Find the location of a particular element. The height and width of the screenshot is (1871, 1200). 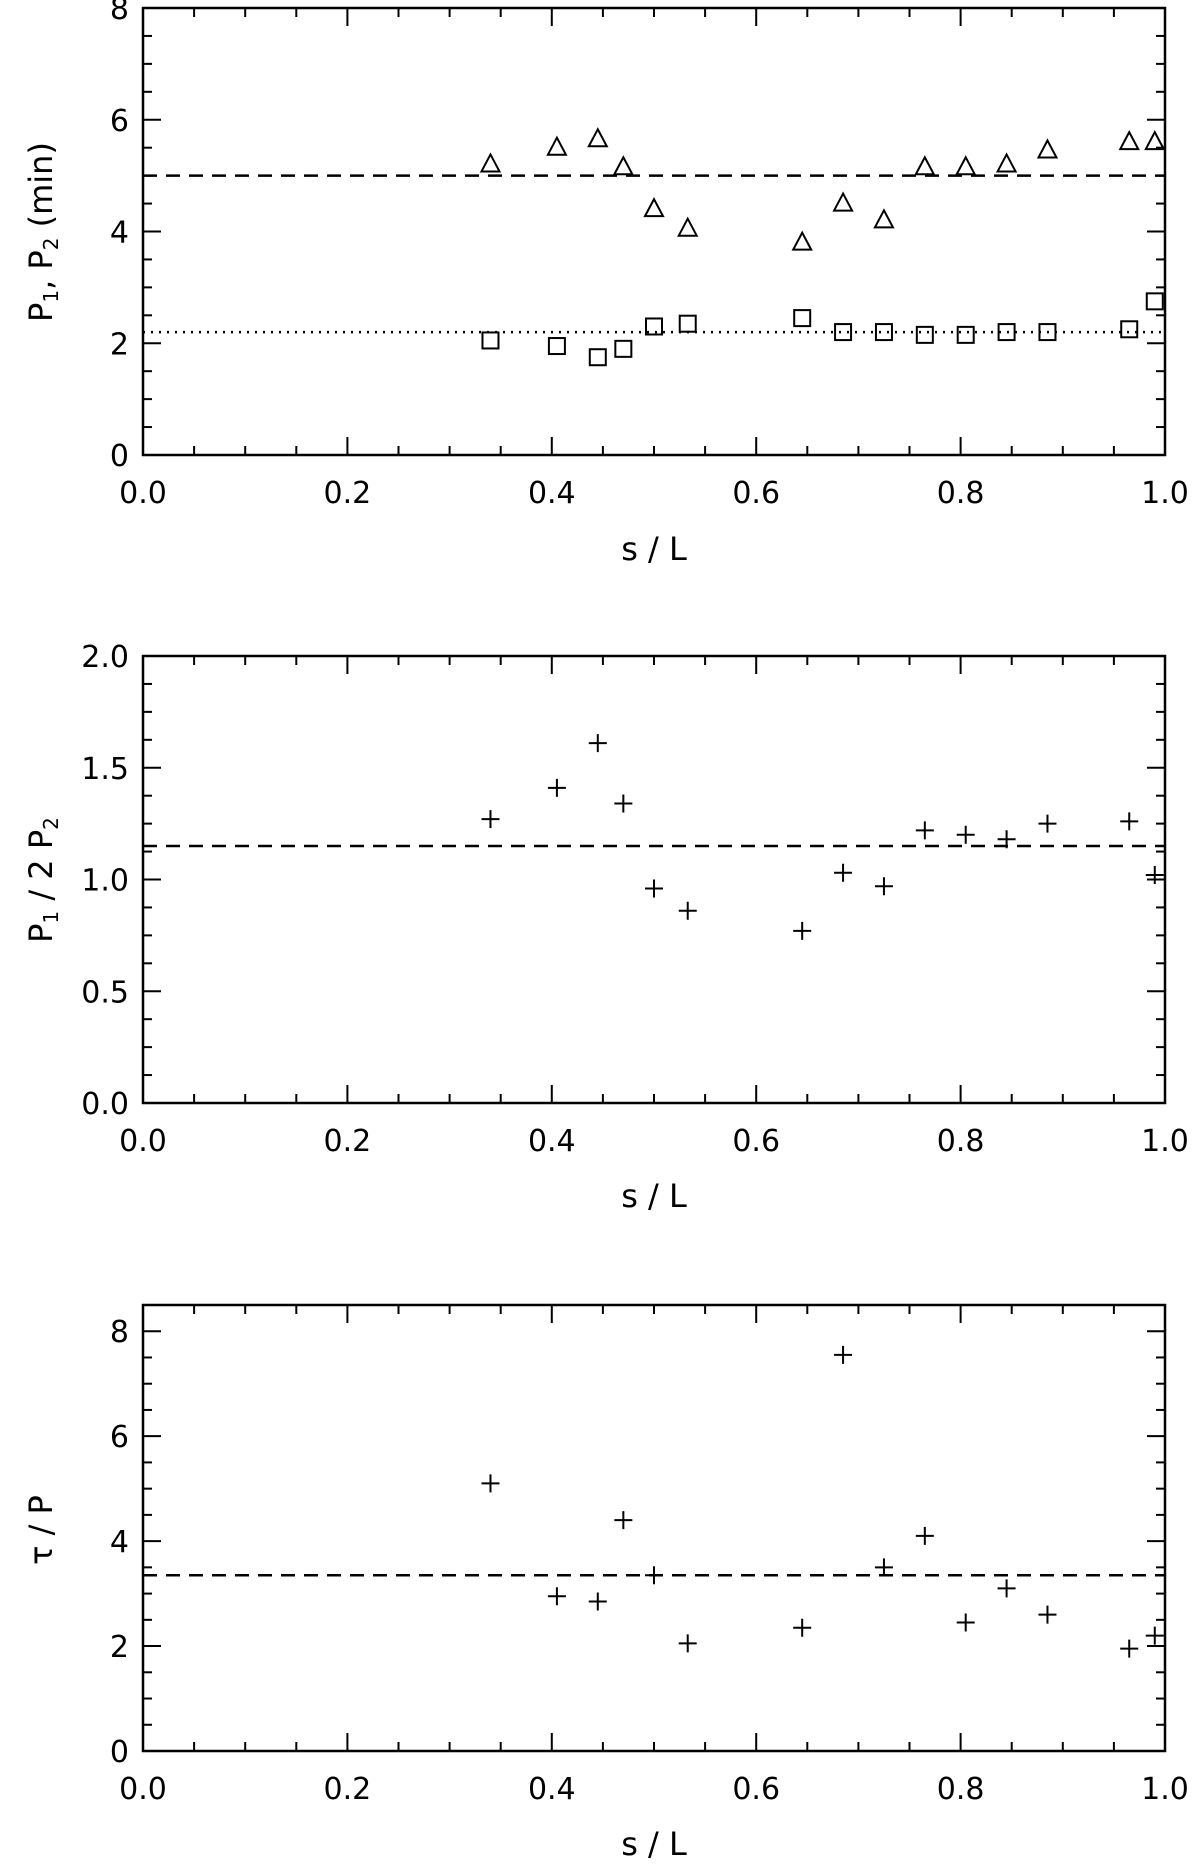

y-axis-title: P1, P2 (min) is located at coordinates (42, 232).